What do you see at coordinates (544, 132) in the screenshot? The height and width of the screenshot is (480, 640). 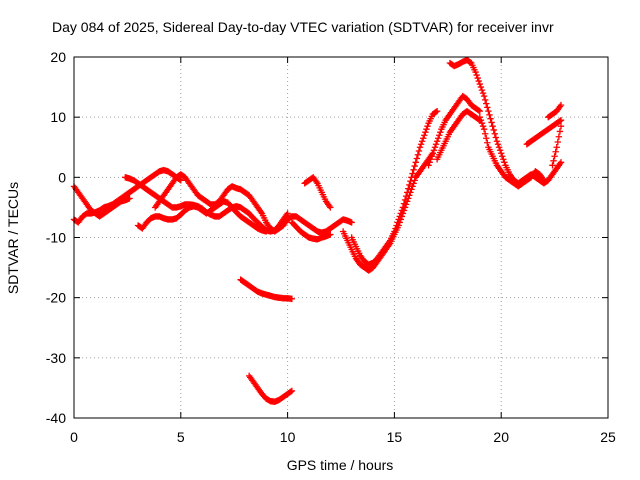 I see `series-arc-q` at bounding box center [544, 132].